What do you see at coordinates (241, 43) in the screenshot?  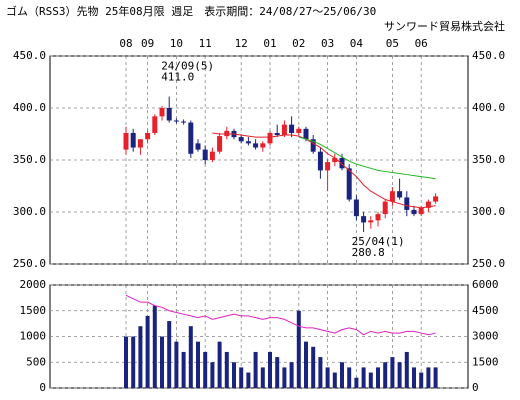 I see `x-tick-label: 12` at bounding box center [241, 43].